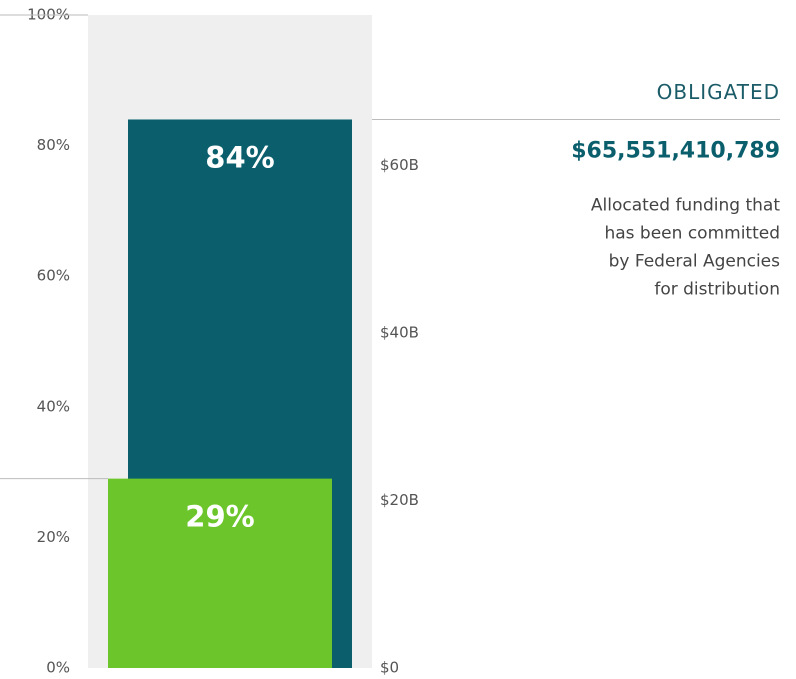  I want to click on bar, so click(220, 573).